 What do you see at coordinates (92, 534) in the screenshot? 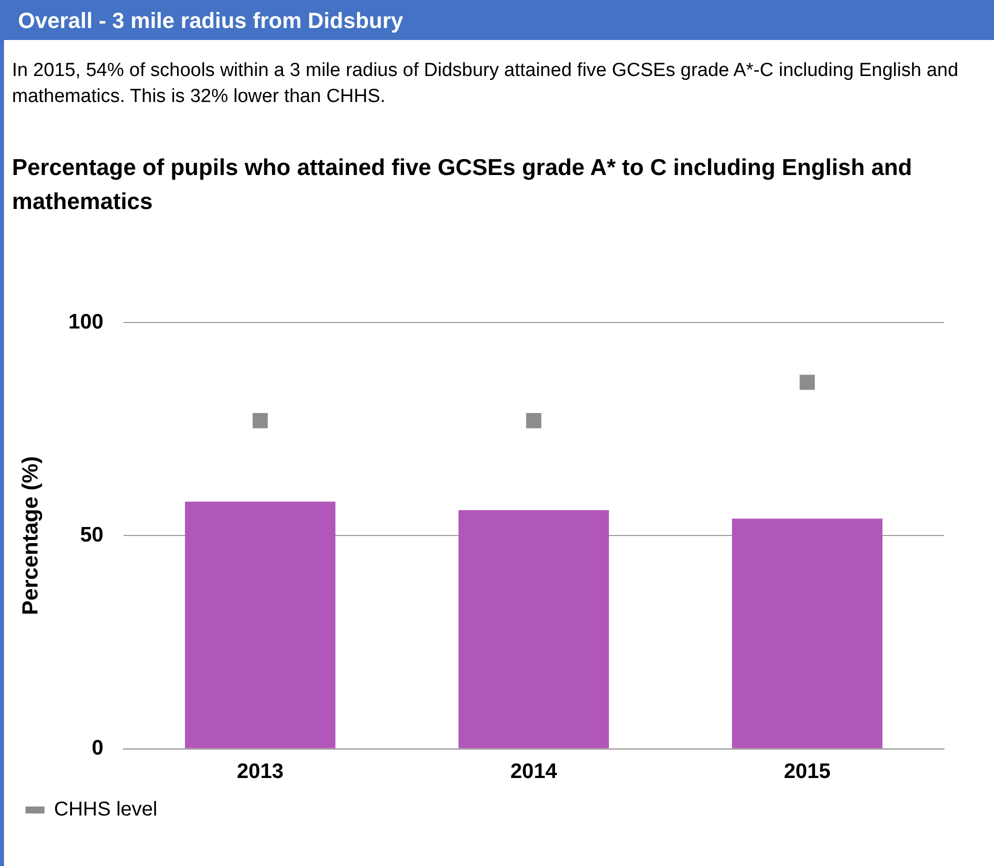
I see `y-tick-label: 50` at bounding box center [92, 534].